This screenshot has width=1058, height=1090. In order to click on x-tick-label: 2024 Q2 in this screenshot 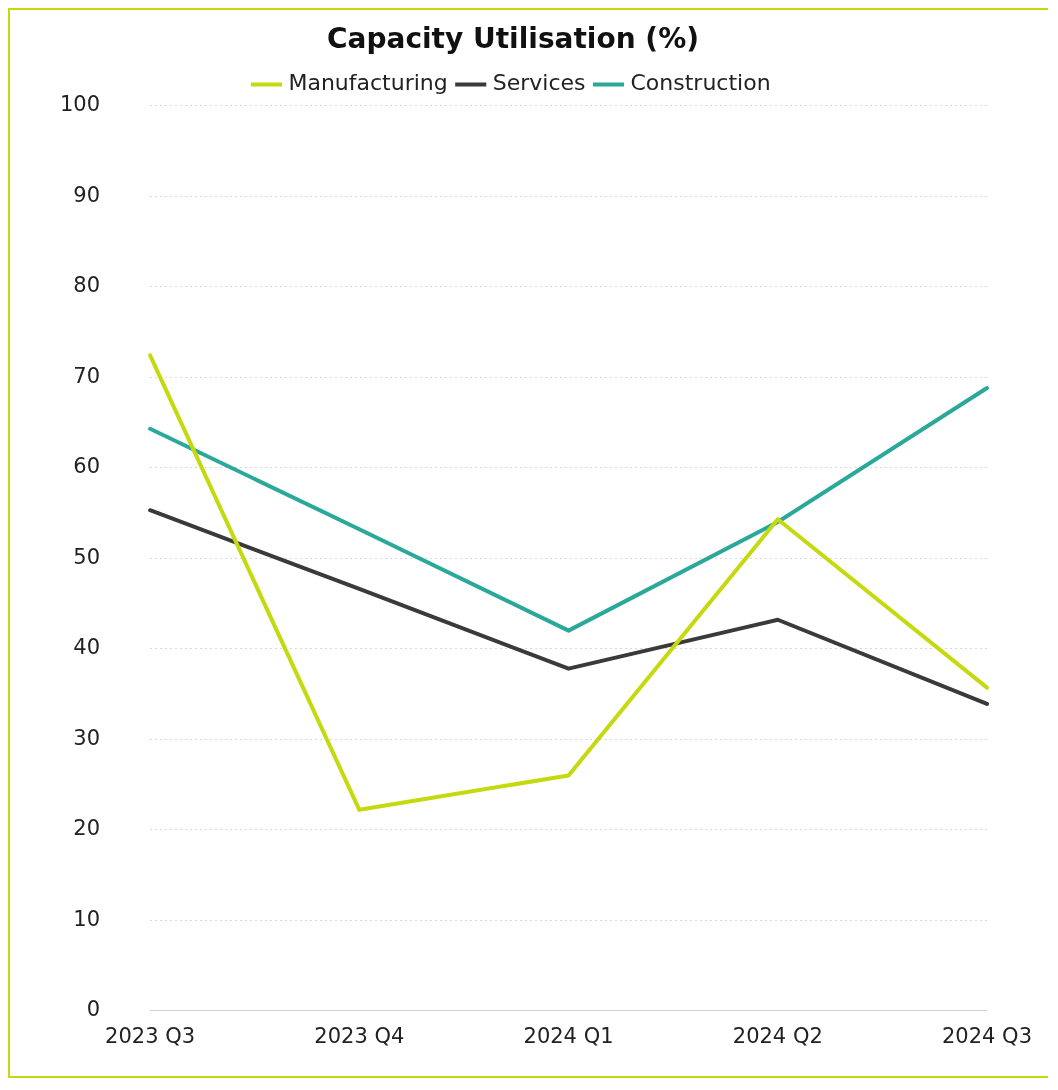, I will do `click(777, 1035)`.